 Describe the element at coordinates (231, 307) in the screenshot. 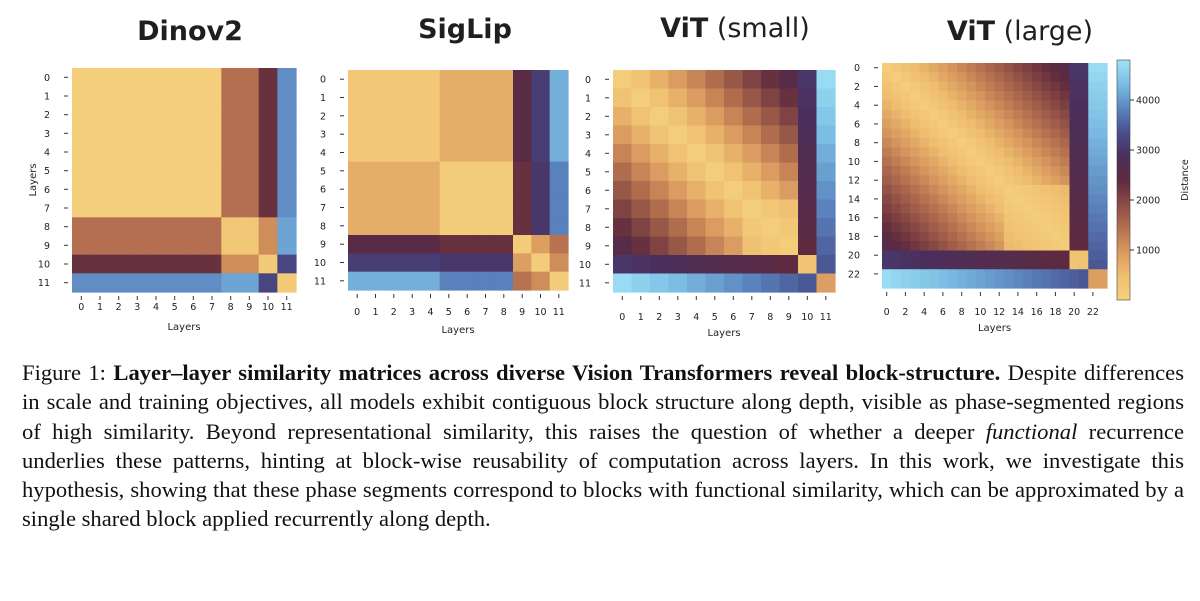

I see `x-tick-label: 8` at that location.